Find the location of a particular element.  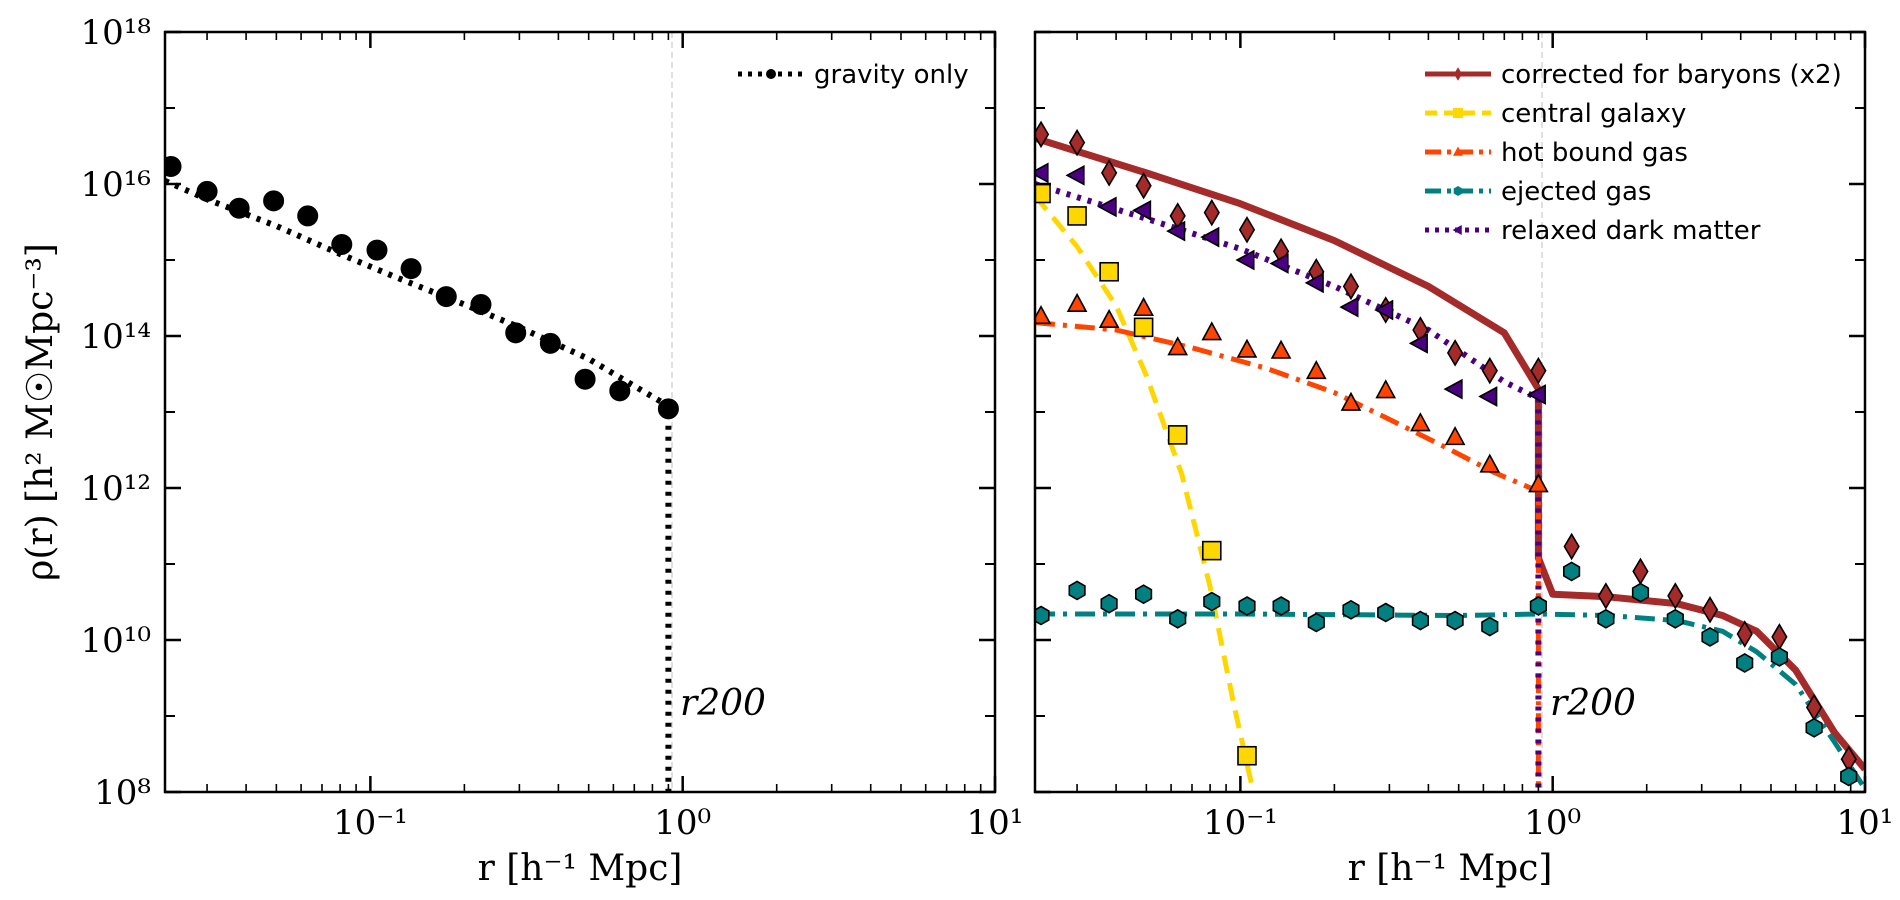

r200-label-left: r200 is located at coordinates (723, 703).